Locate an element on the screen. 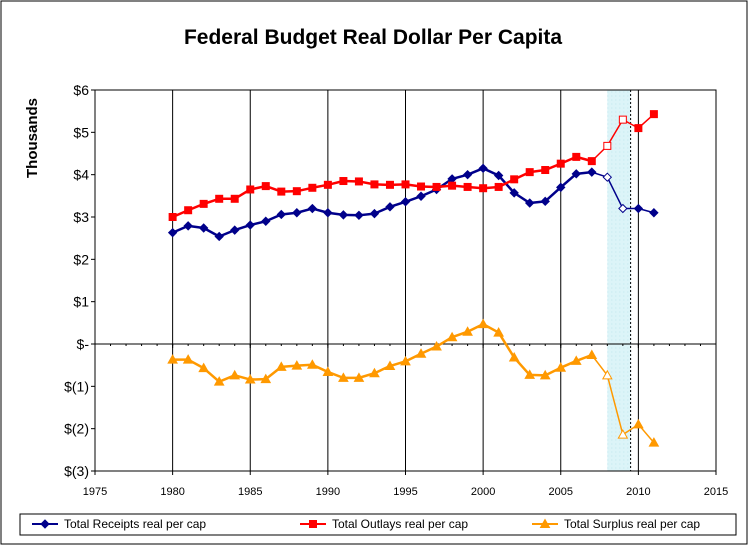 This screenshot has height=545, width=748. x-tick-label: 2005 is located at coordinates (561, 492).